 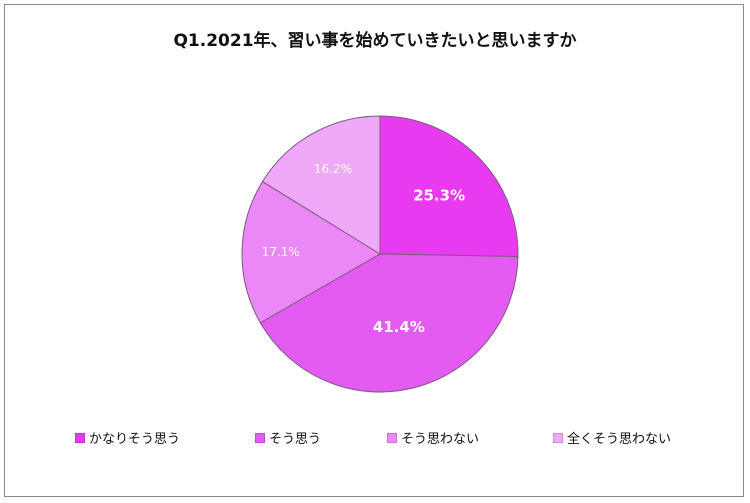 I want to click on data-label-2: 41.4%, so click(x=399, y=327).